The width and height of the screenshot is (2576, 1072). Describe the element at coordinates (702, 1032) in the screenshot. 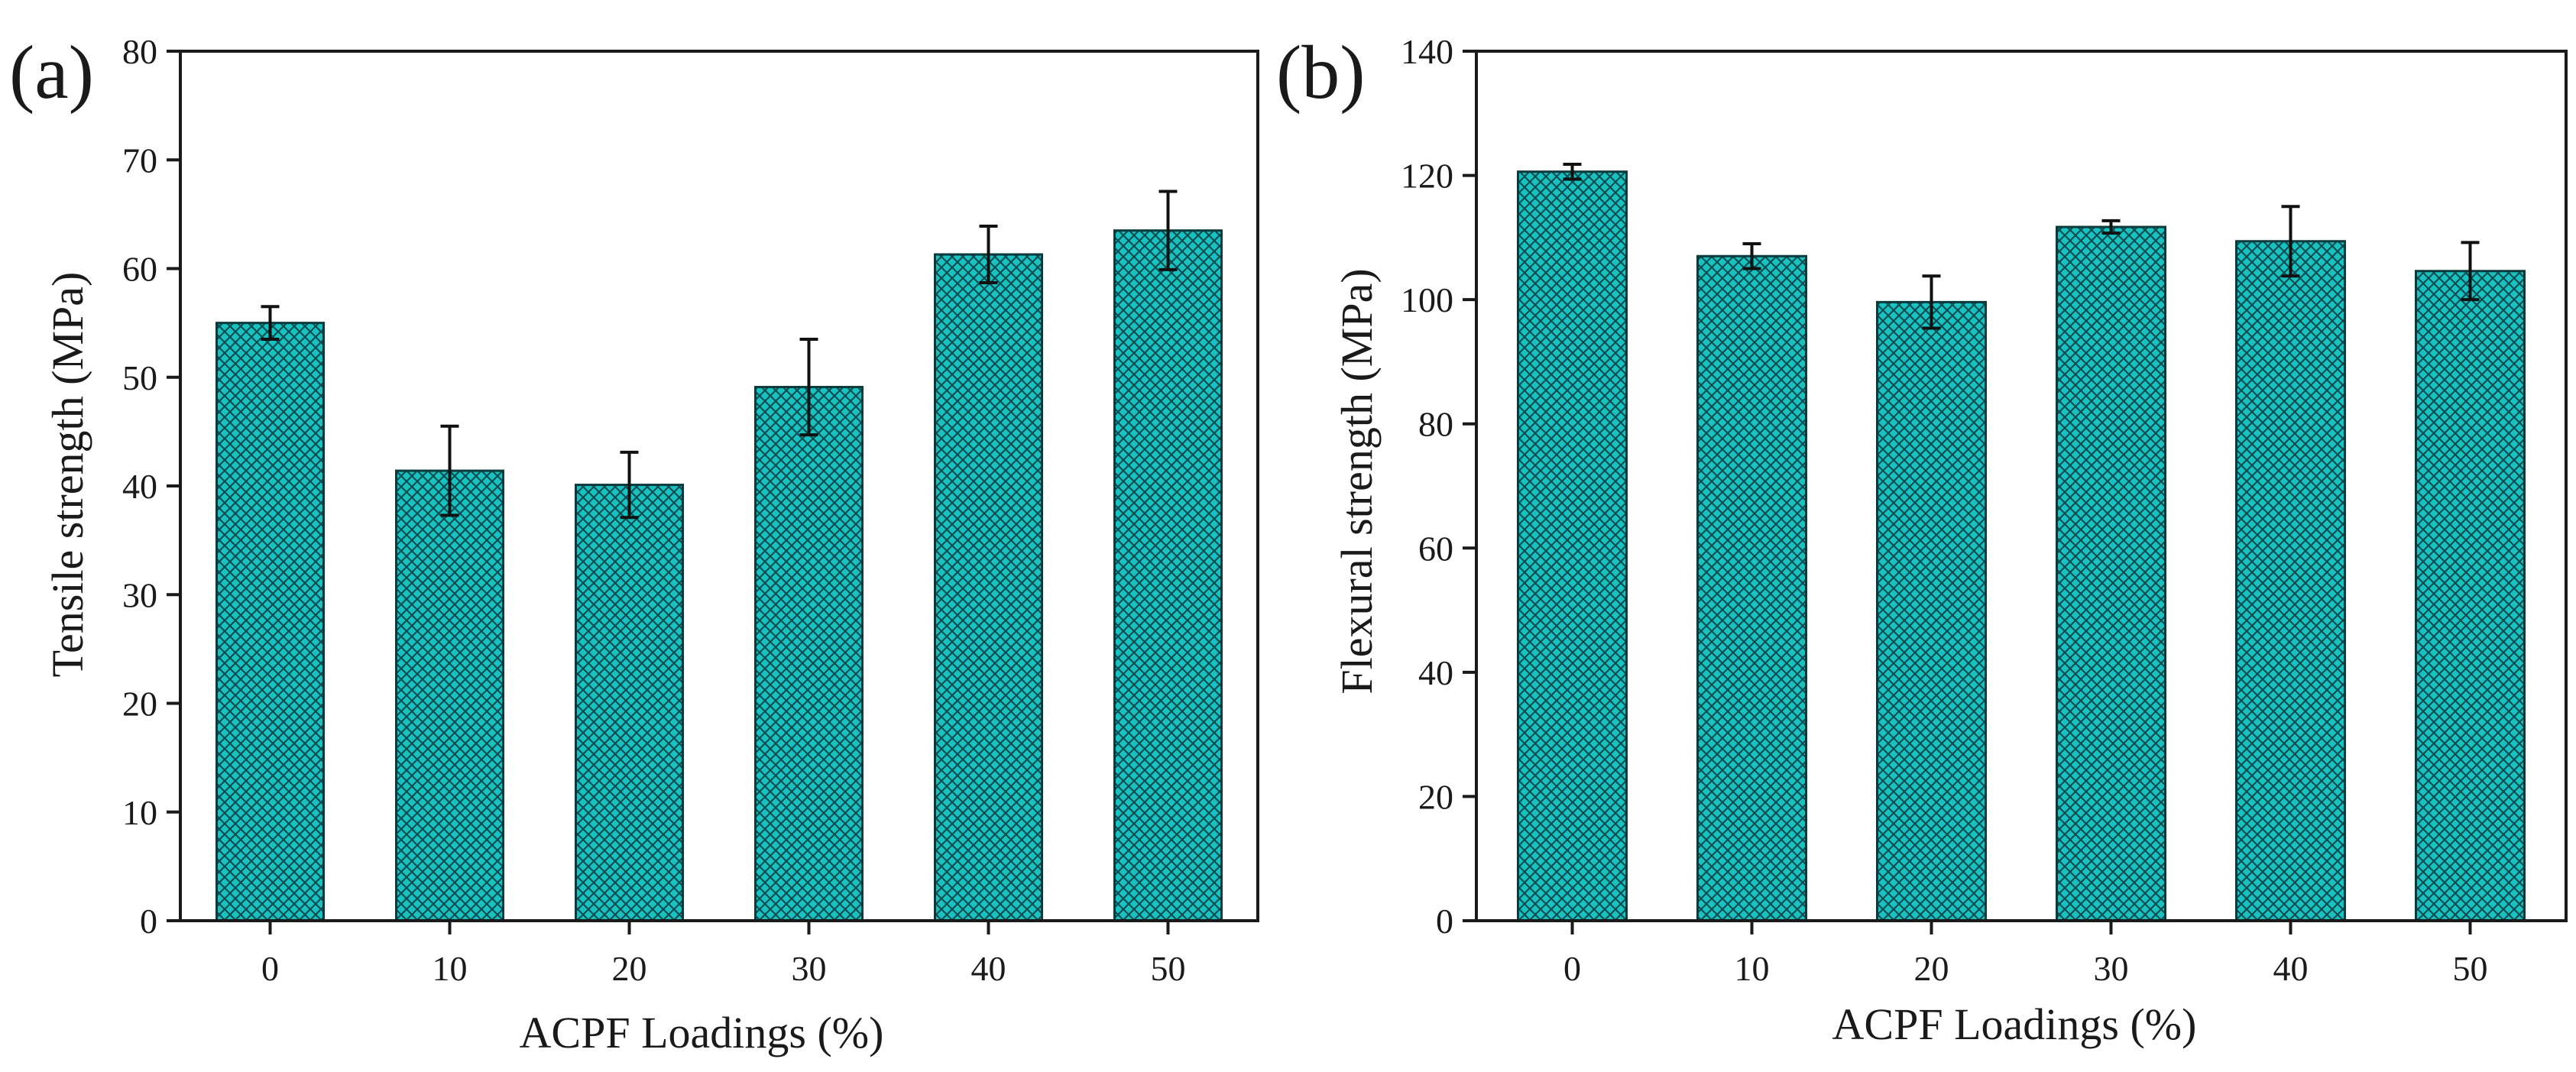

I see `x-axis-title-a: ACPF Loadings (%)` at that location.